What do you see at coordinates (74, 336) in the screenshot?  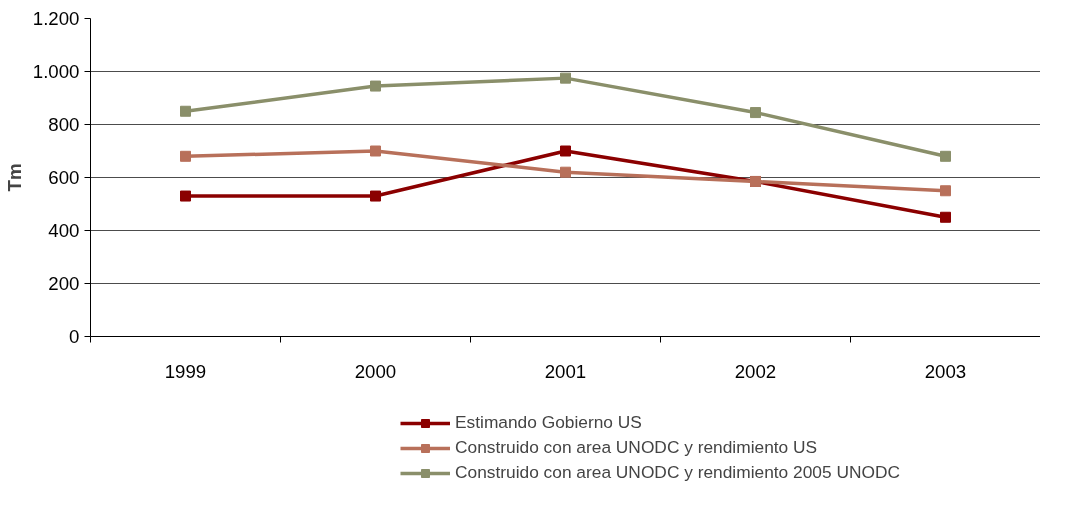 I see `y-tick-label: 0` at bounding box center [74, 336].